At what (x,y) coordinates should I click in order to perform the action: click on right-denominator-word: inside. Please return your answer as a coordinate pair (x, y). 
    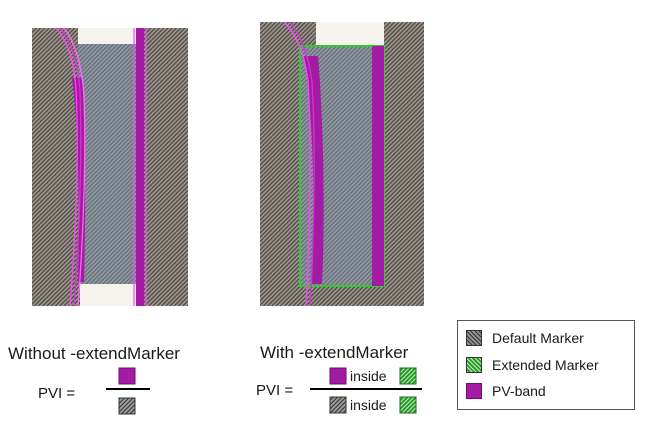
    Looking at the image, I should click on (368, 405).